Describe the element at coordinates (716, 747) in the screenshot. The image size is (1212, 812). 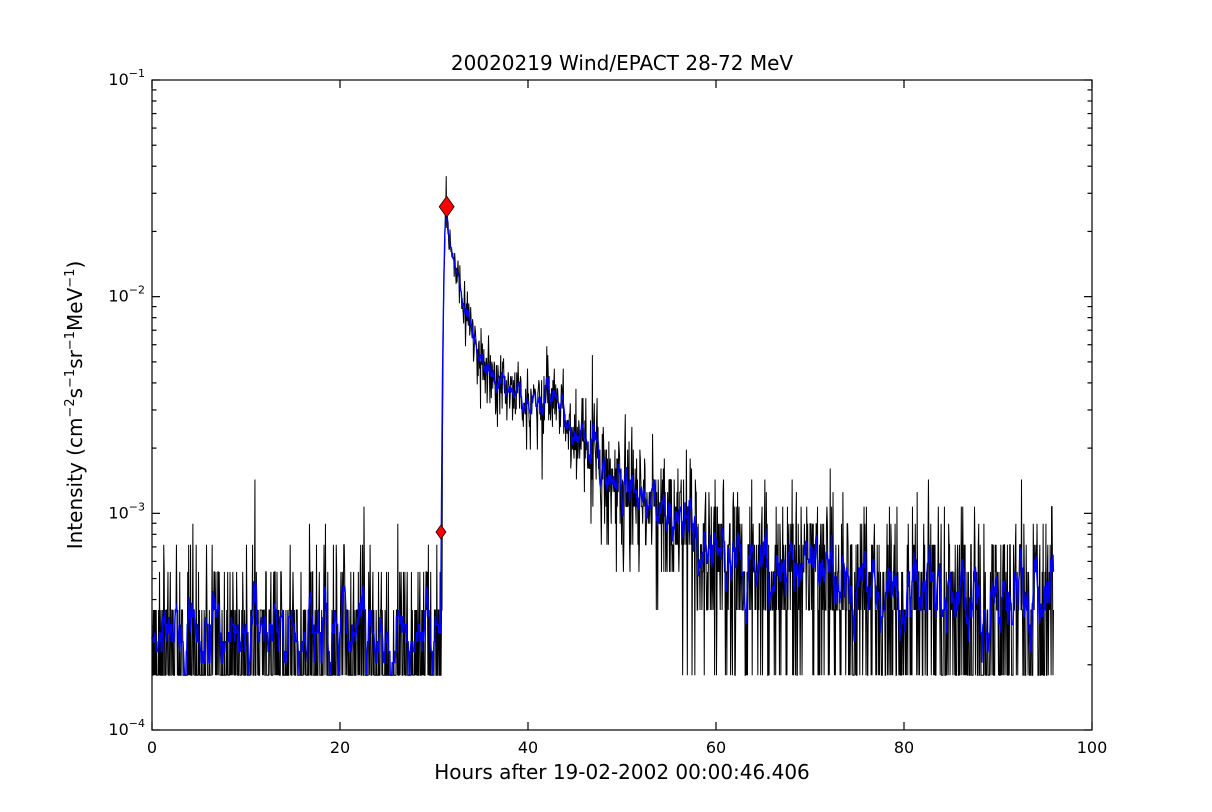
I see `x-tick-label: 60` at that location.